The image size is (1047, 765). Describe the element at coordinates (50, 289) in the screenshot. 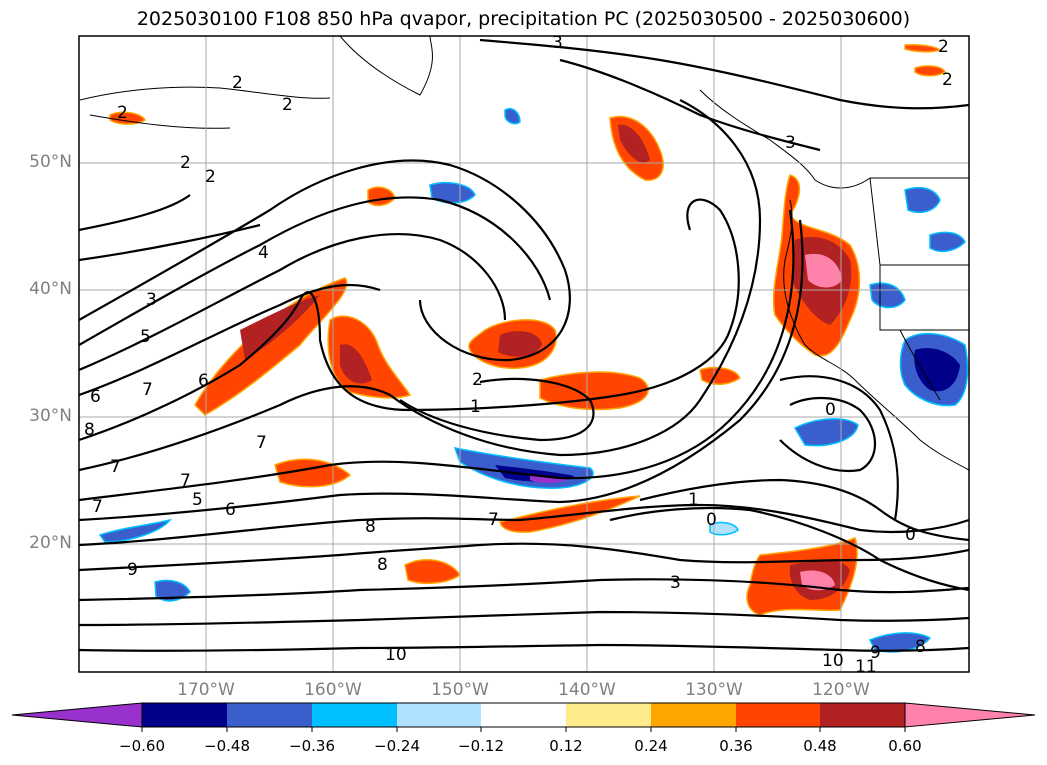

I see `lat-label-40n: 40°N` at that location.